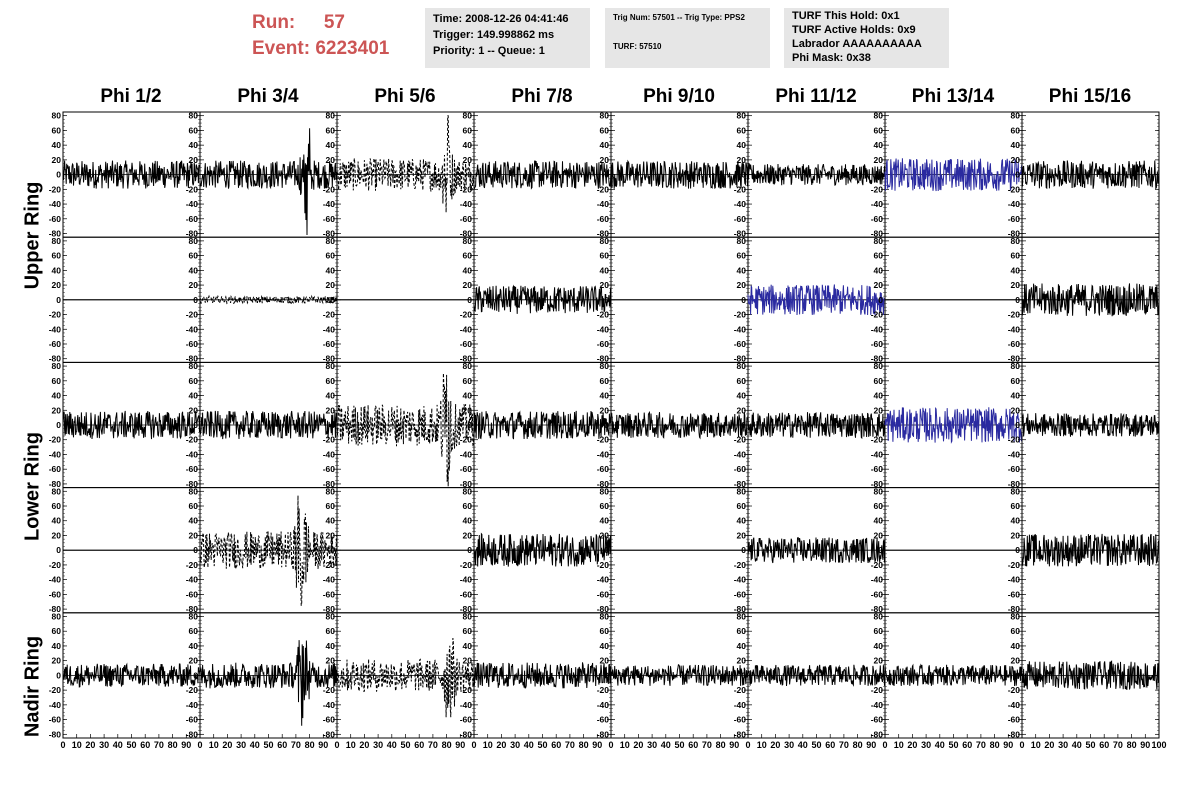  I want to click on event-value: 6223401, so click(352, 48).